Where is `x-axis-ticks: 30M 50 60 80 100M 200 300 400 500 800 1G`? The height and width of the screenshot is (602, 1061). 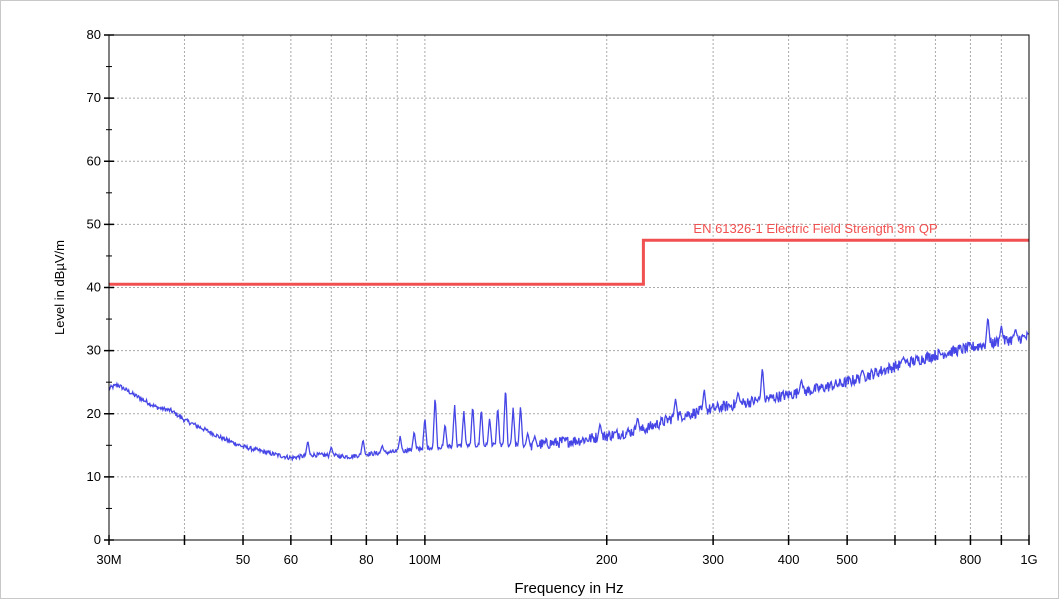
x-axis-ticks: 30M 50 60 80 100M 200 300 400 500 800 1G is located at coordinates (567, 551).